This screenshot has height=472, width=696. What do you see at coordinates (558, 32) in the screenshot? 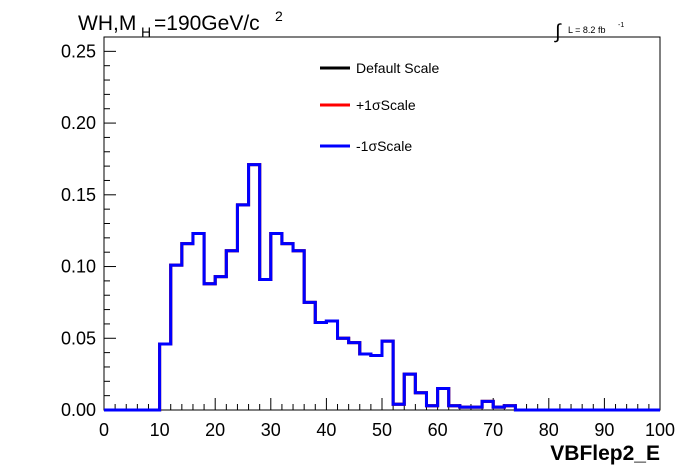
I see `integral-symbol: ∫` at bounding box center [558, 32].